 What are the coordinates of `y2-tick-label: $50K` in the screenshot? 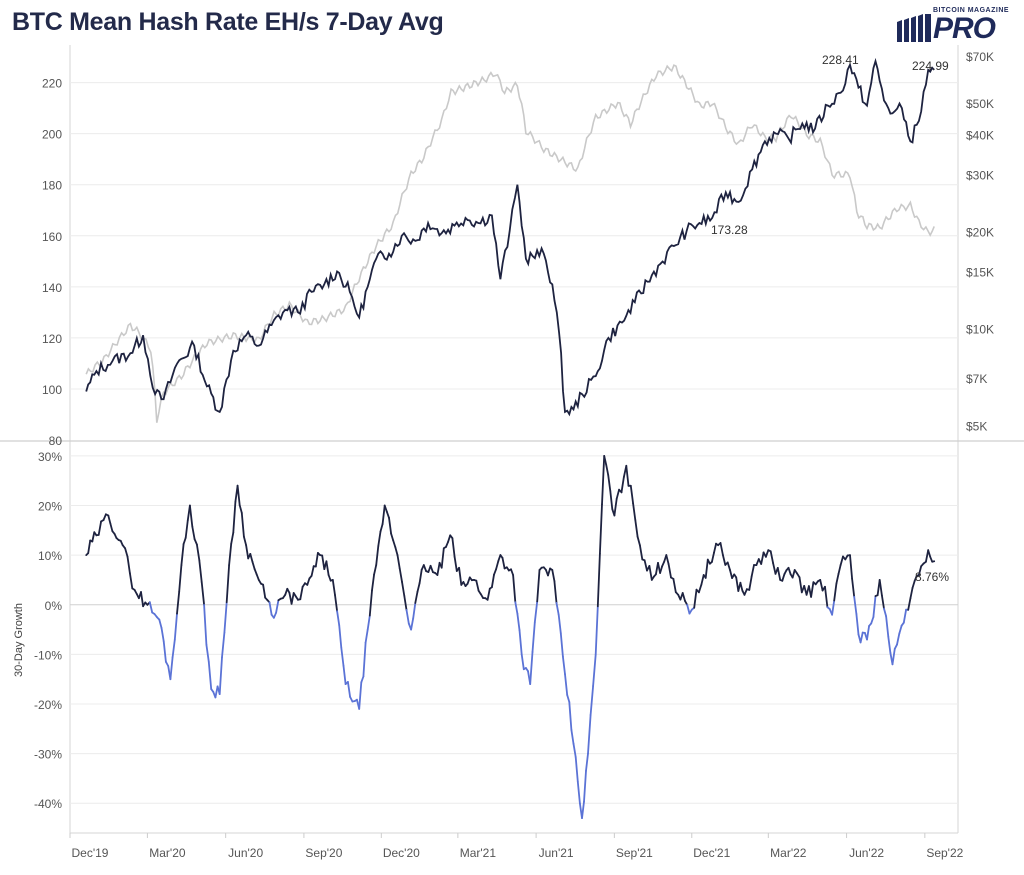 It's located at (980, 104).